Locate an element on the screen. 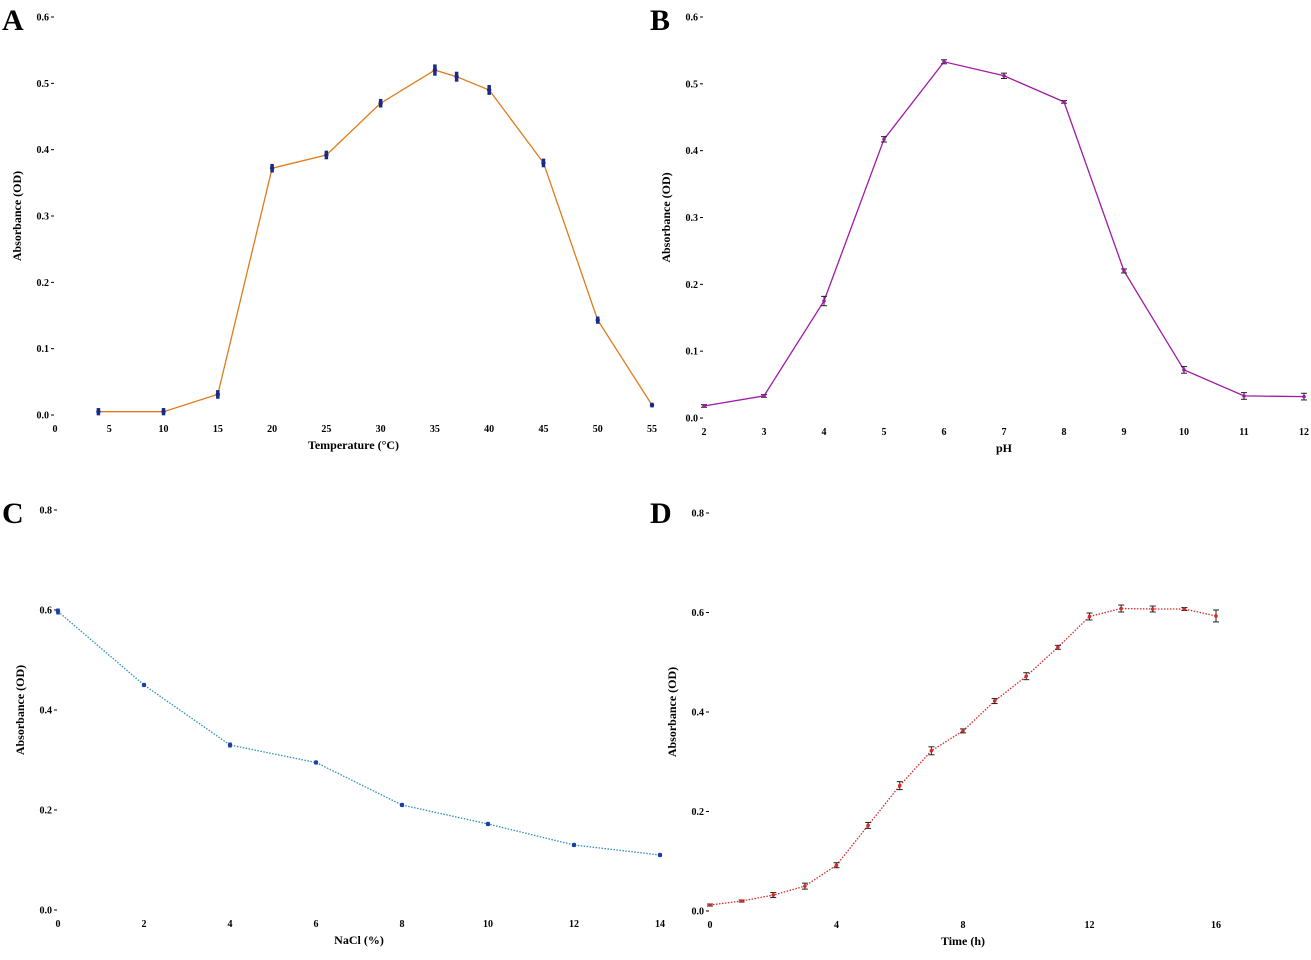  panel-c-xtick-label-7: 14 is located at coordinates (660, 924).